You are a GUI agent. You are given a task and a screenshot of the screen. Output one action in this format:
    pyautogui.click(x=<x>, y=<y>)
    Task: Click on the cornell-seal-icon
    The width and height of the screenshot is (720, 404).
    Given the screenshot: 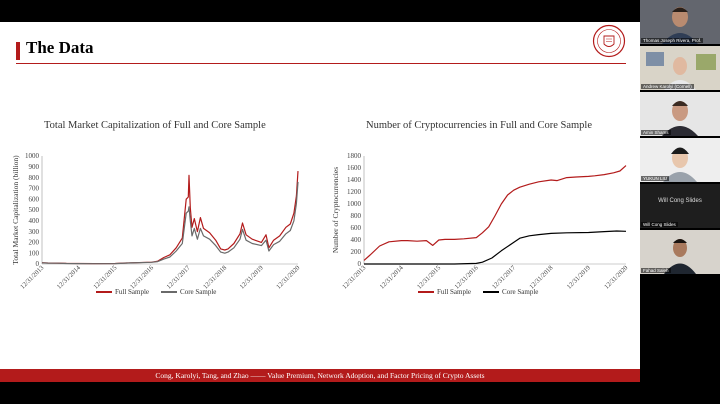 What is the action you would take?
    pyautogui.click(x=609, y=41)
    